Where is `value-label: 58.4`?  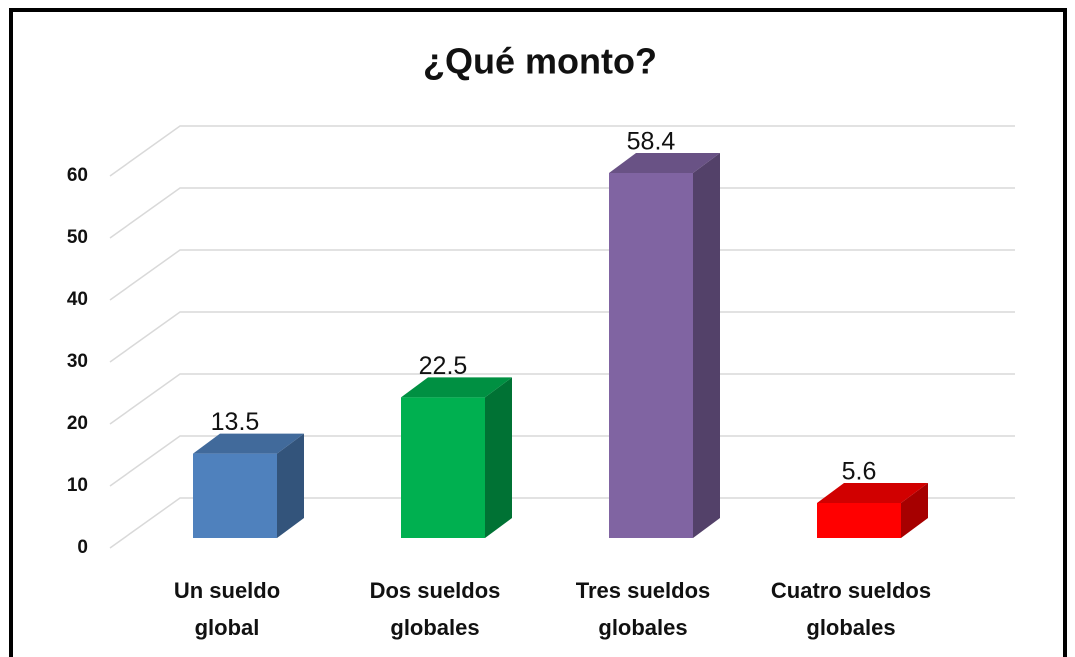
value-label: 58.4 is located at coordinates (651, 142).